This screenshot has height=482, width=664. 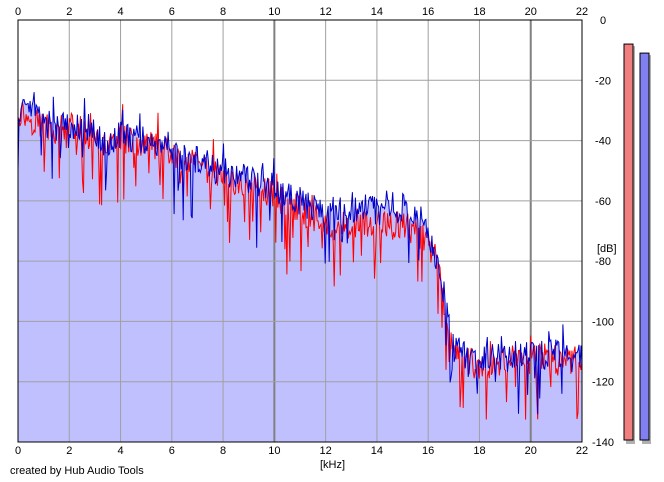 What do you see at coordinates (428, 12) in the screenshot?
I see `x-tick-label-top-8: 16` at bounding box center [428, 12].